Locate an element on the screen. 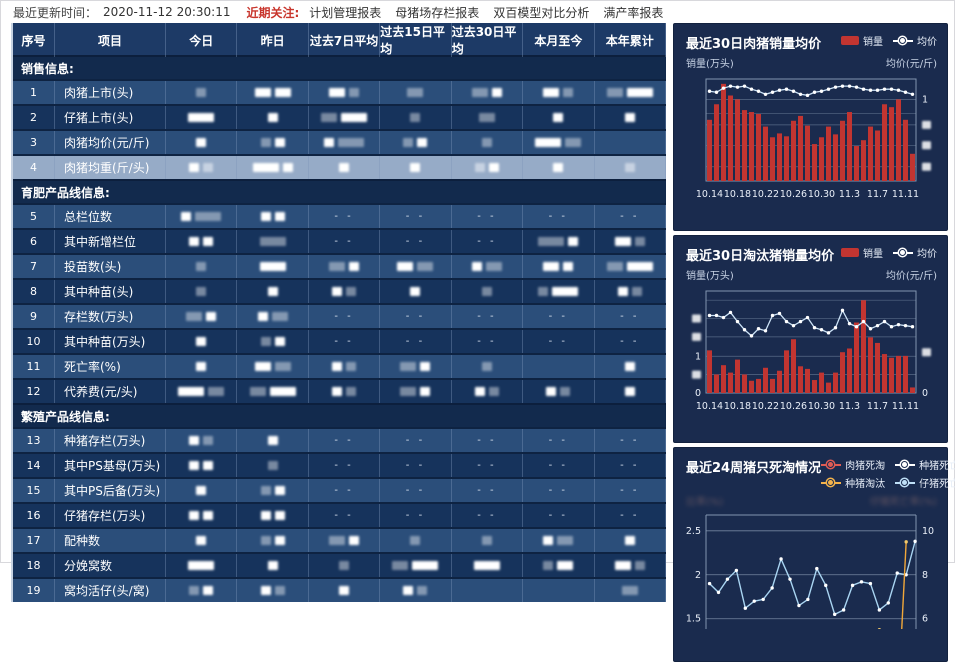 The height and width of the screenshot is (662, 955). table-row: 8 其中种苗(头) is located at coordinates (339, 290).